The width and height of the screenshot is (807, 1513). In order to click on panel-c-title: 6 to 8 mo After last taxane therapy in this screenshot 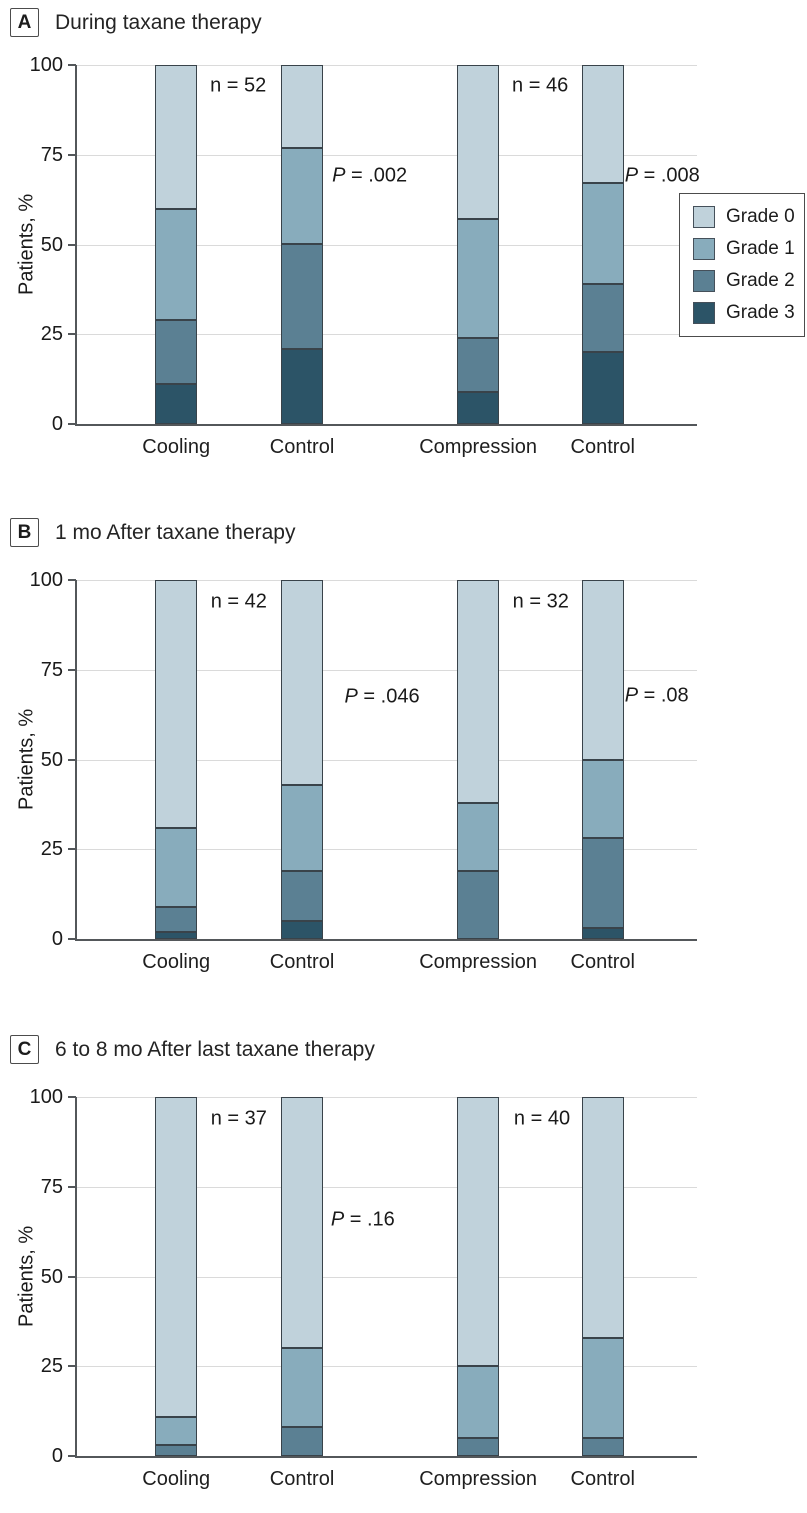, I will do `click(215, 1049)`.